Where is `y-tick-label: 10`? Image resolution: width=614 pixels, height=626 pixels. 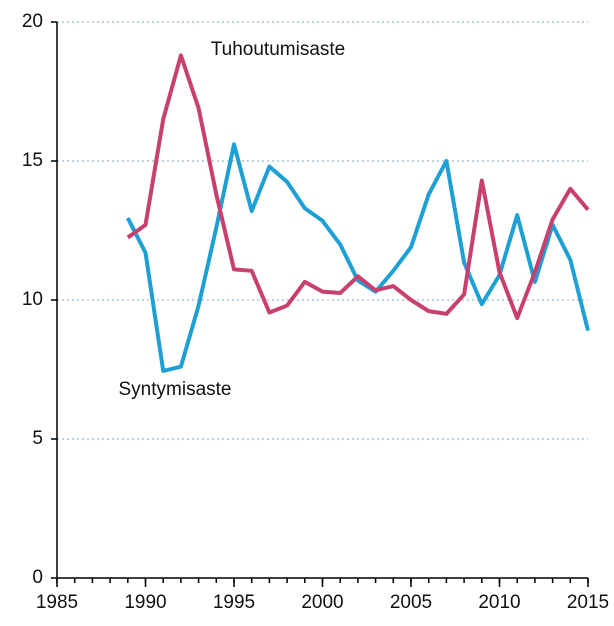 y-tick-label: 10 is located at coordinates (32, 299).